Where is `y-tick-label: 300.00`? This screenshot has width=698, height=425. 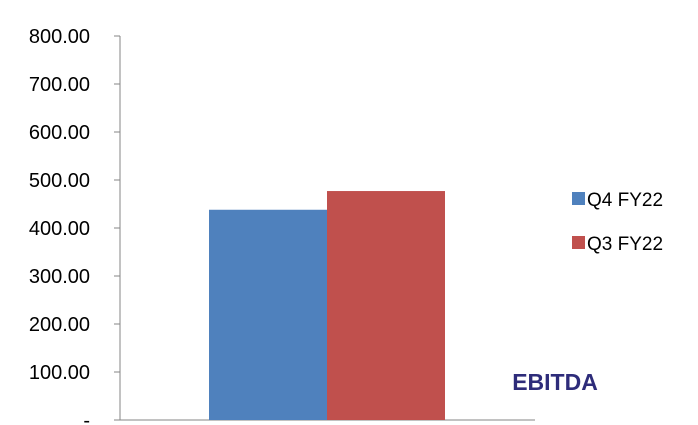
y-tick-label: 300.00 is located at coordinates (59, 277).